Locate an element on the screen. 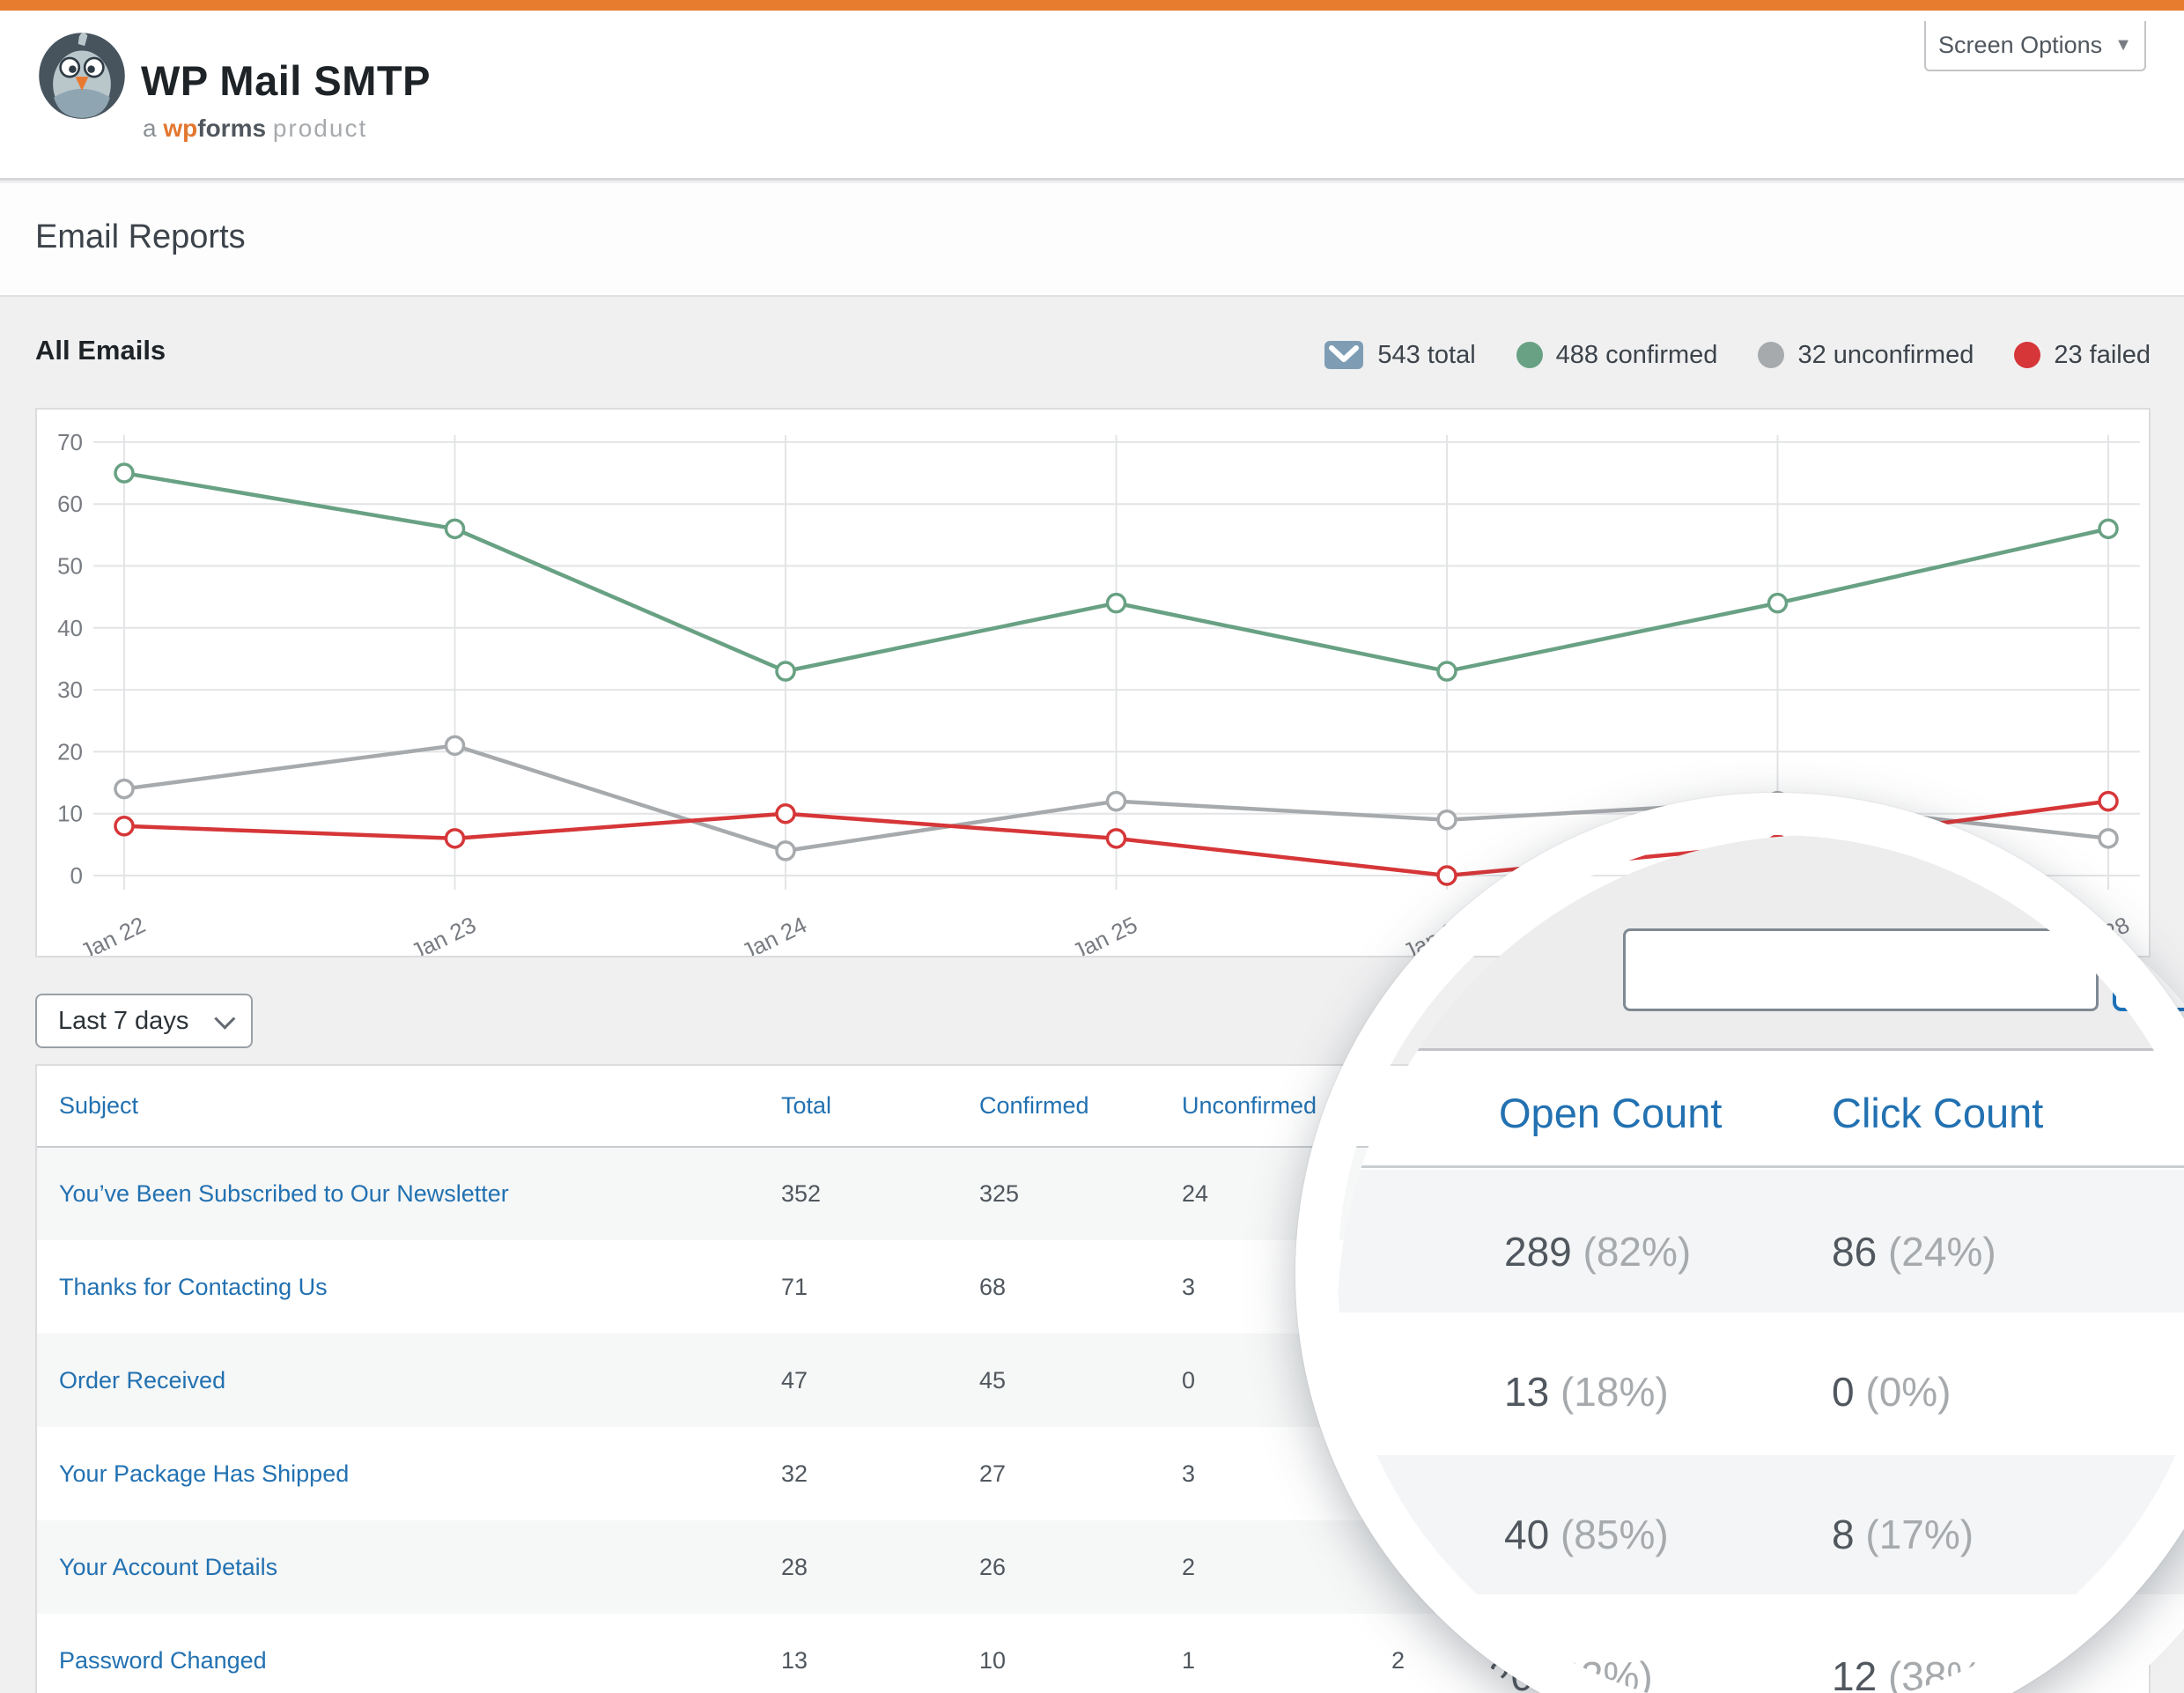 This screenshot has width=2184, height=1693. table-row: Your Package Has Shipped 32 27 3 is located at coordinates (1093, 1473).